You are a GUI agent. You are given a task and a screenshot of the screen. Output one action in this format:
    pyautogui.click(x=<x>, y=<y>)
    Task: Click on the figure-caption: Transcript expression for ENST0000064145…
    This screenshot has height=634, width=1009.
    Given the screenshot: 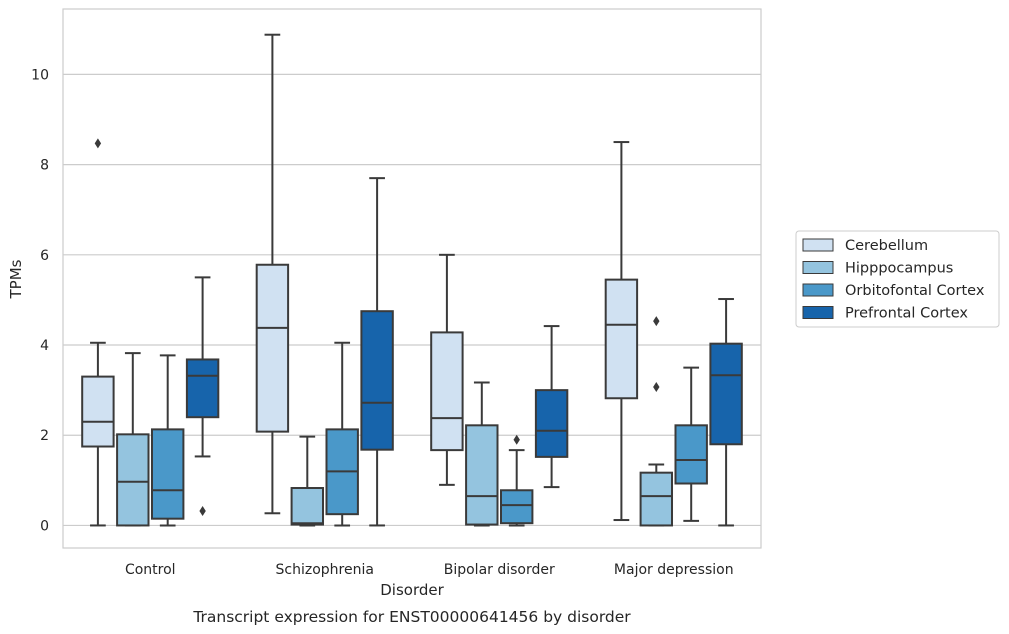 What is the action you would take?
    pyautogui.click(x=411, y=617)
    